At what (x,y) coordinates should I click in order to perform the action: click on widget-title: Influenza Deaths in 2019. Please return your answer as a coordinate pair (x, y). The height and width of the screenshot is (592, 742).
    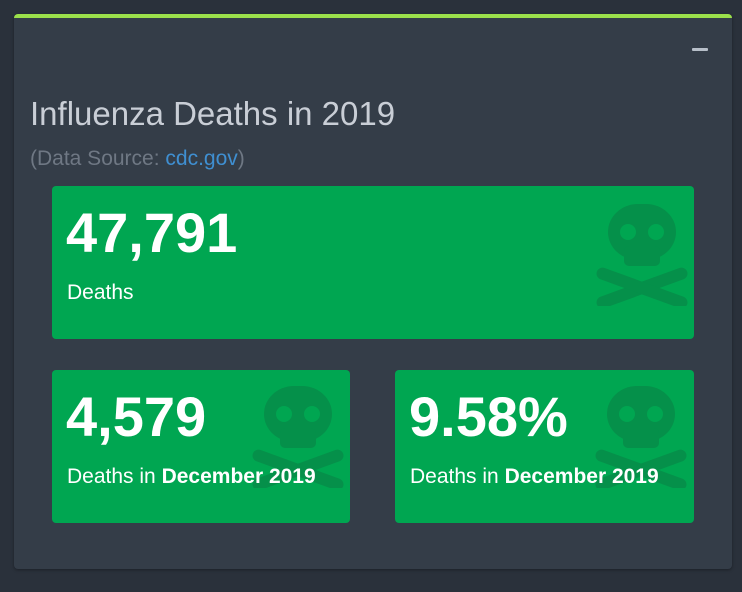
    Looking at the image, I should click on (213, 113).